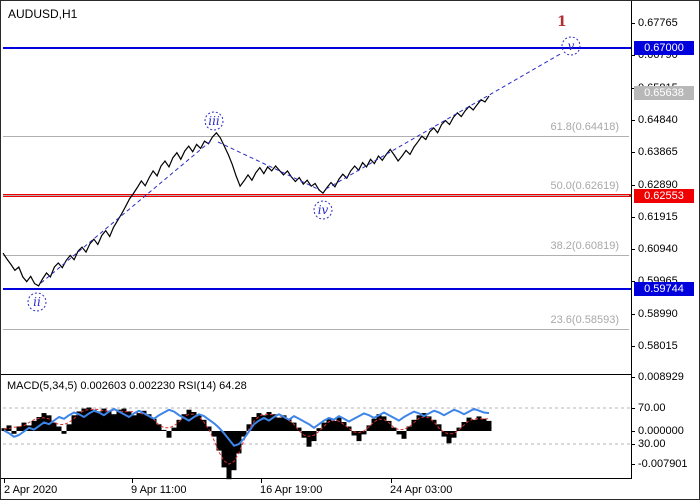 This screenshot has height=500, width=700. What do you see at coordinates (663, 464) in the screenshot?
I see `indicator-axis-label: -0.007901` at bounding box center [663, 464].